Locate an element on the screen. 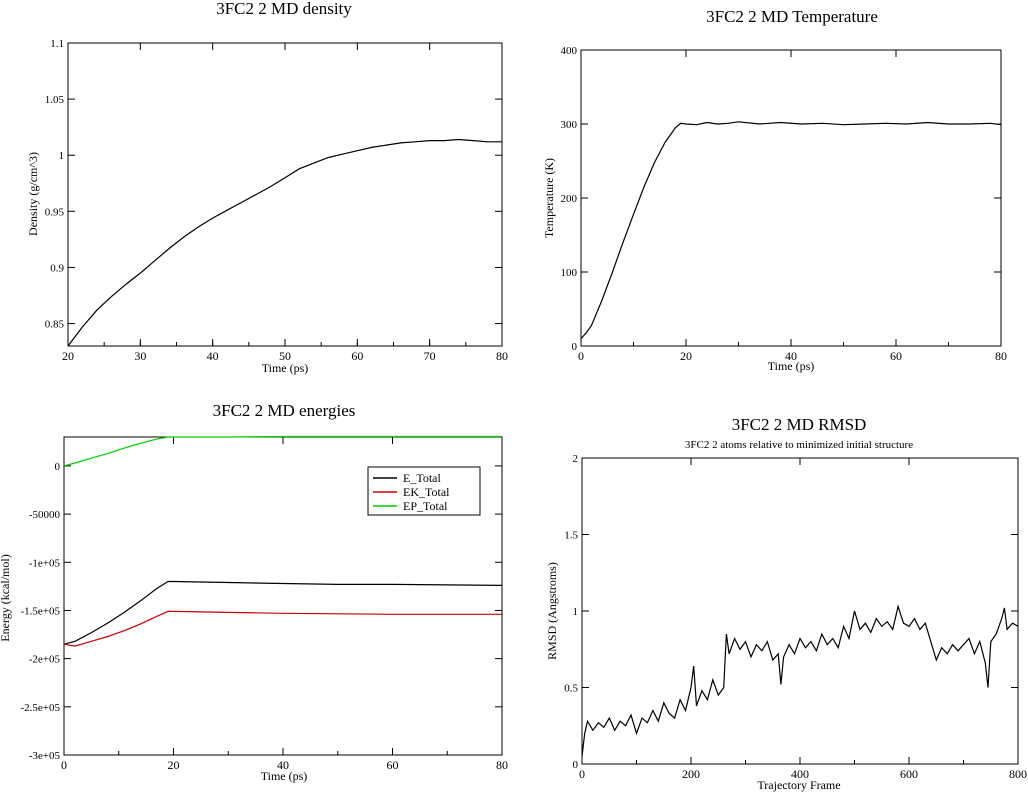 The image size is (1028, 793). legend-label: EK_Total is located at coordinates (426, 492).